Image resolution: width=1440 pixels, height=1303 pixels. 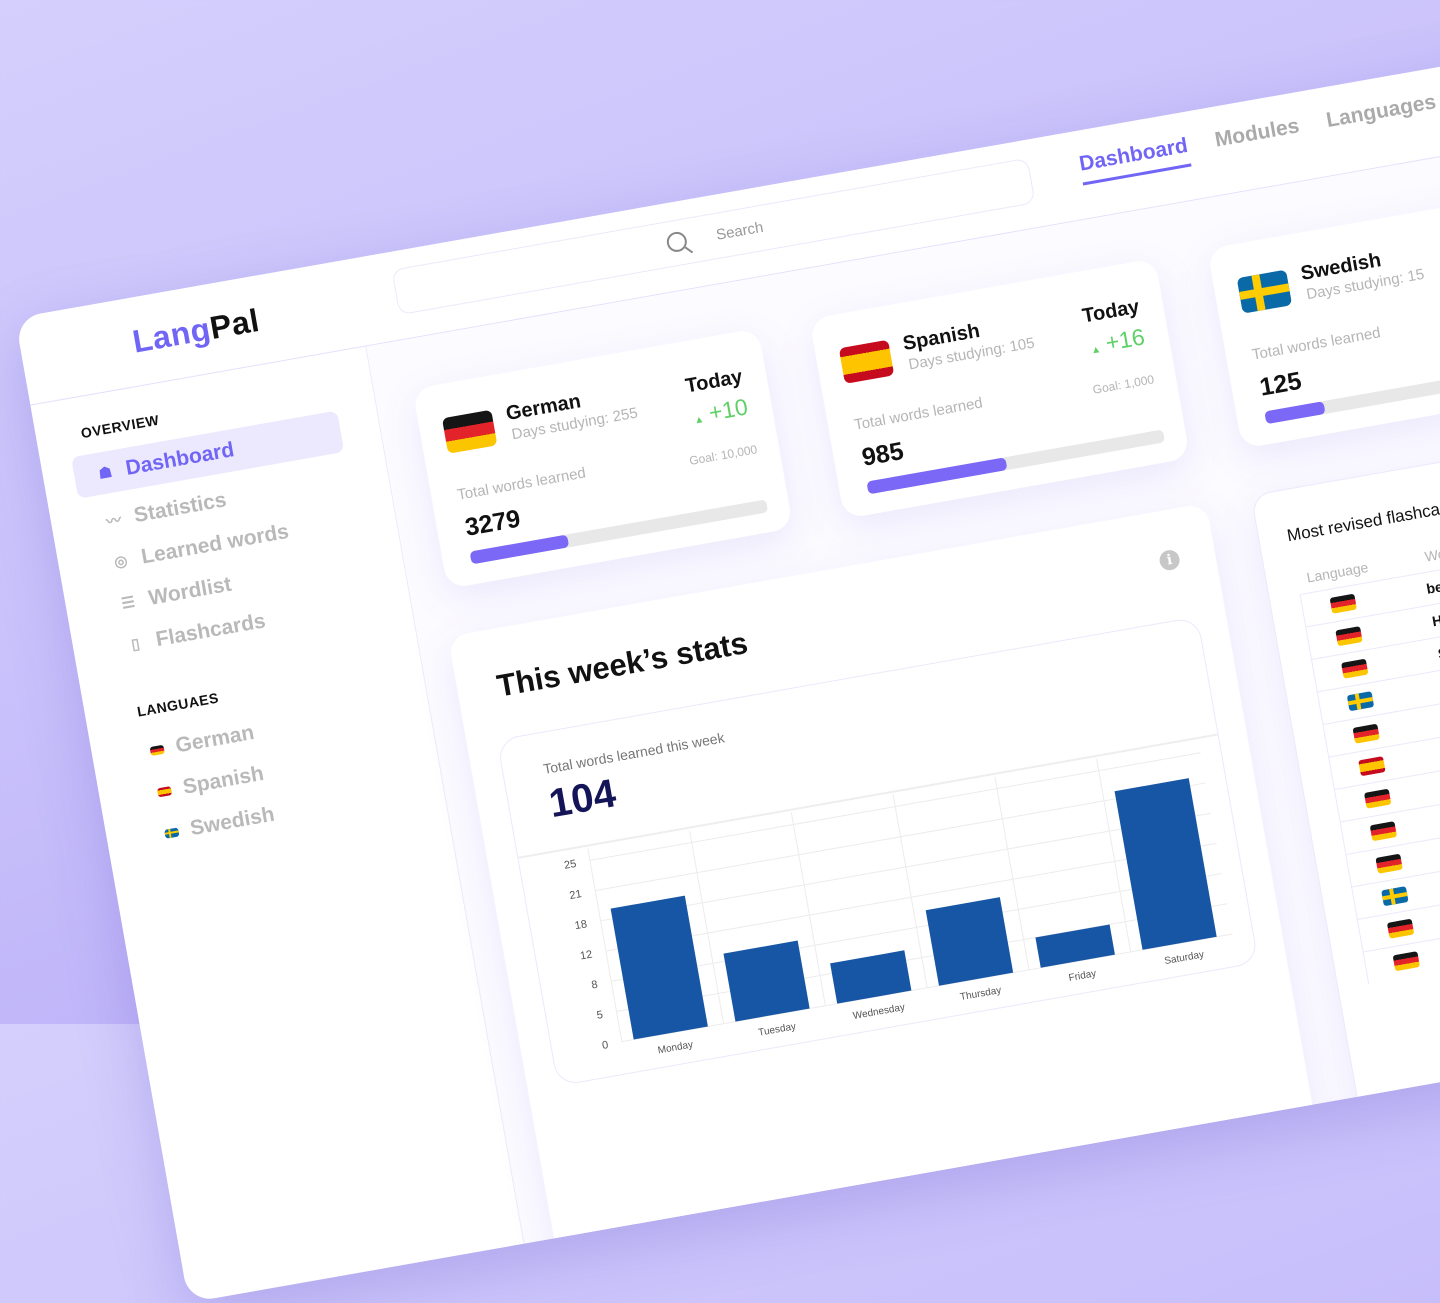 What do you see at coordinates (766, 981) in the screenshot?
I see `bar-tuesday` at bounding box center [766, 981].